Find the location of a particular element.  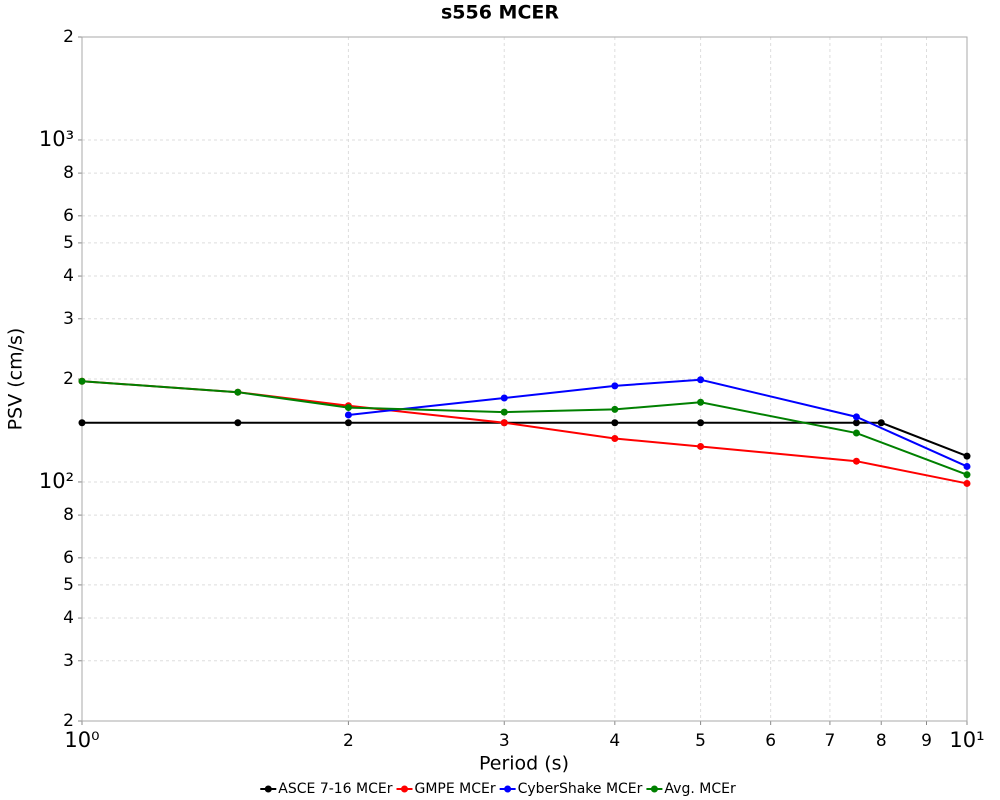

legend-label: GMPE MCEr is located at coordinates (455, 789).